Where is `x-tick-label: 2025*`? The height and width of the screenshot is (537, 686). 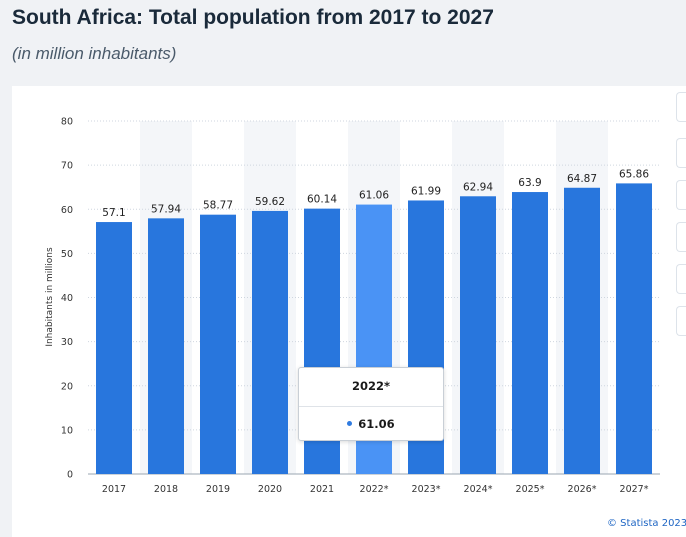
x-tick-label: 2025* is located at coordinates (530, 489).